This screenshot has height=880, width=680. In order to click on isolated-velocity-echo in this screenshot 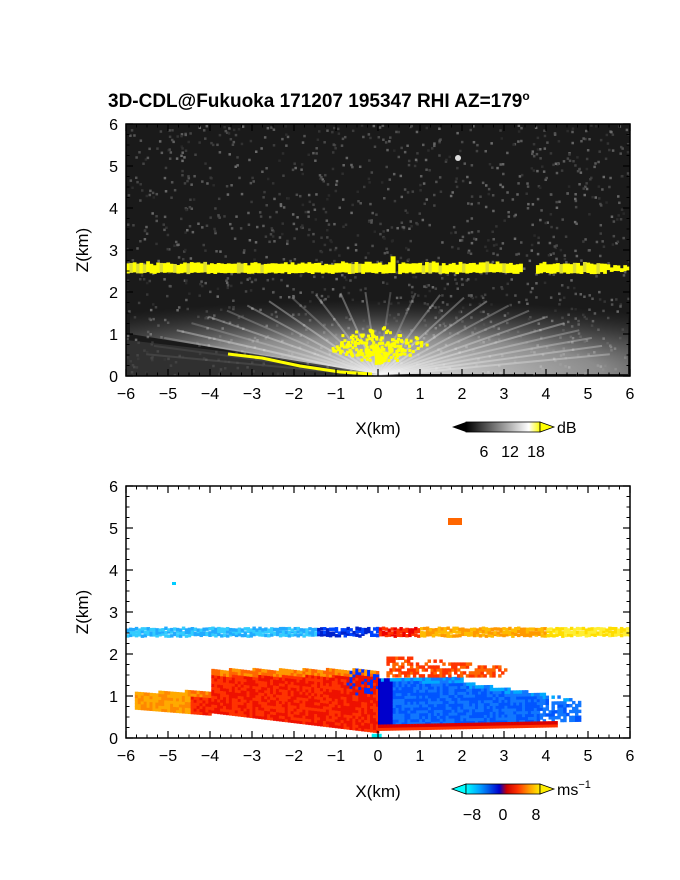, I will do `click(455, 521)`.